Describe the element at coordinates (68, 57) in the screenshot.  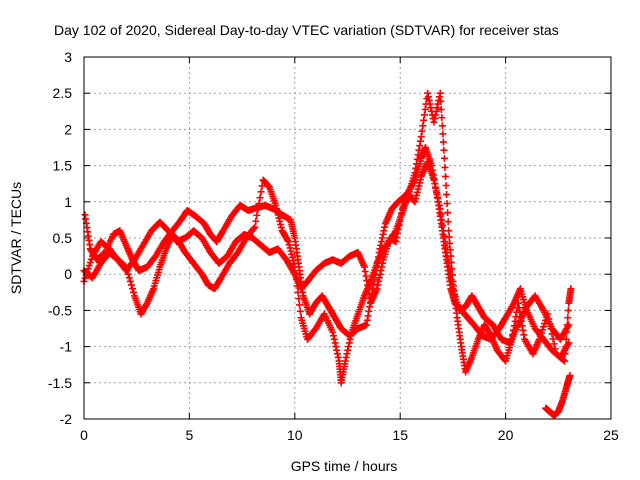
I see `y-tick-label: 3` at that location.